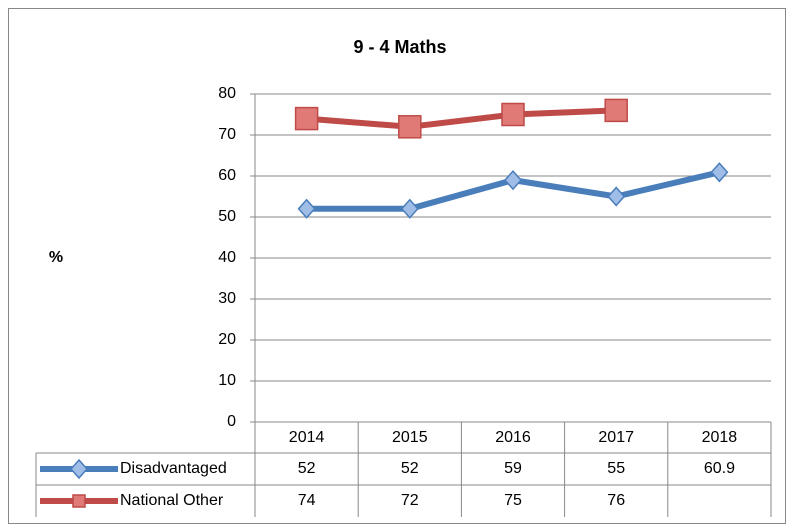 This screenshot has width=788, height=531. Describe the element at coordinates (513, 500) in the screenshot. I see `table-value: 75` at that location.